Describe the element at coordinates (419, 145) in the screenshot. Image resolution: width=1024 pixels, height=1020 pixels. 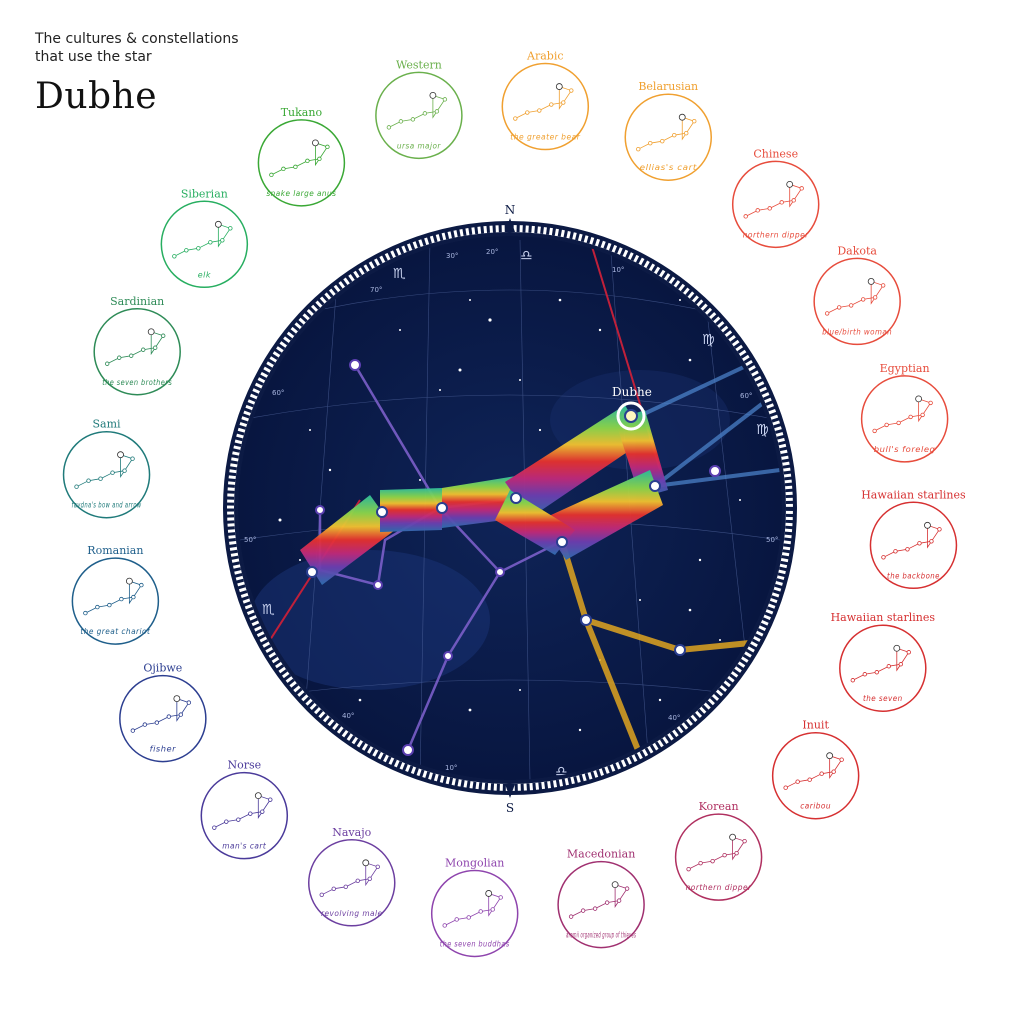
I see `constellation-meaning: ursa major` at that location.